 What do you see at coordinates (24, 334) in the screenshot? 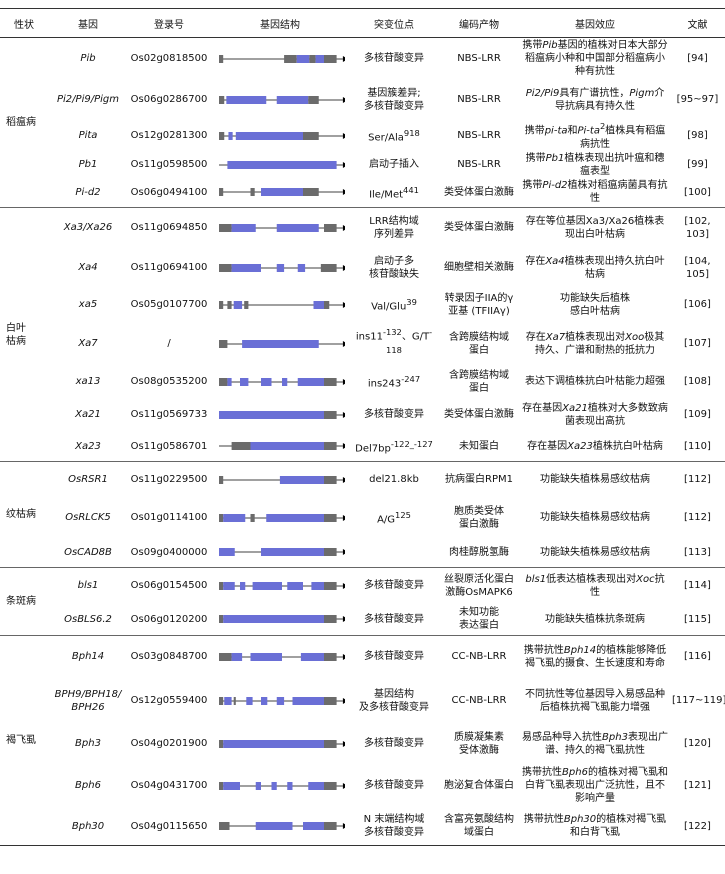
I see `trait-cell: 白叶 枯病` at bounding box center [24, 334].